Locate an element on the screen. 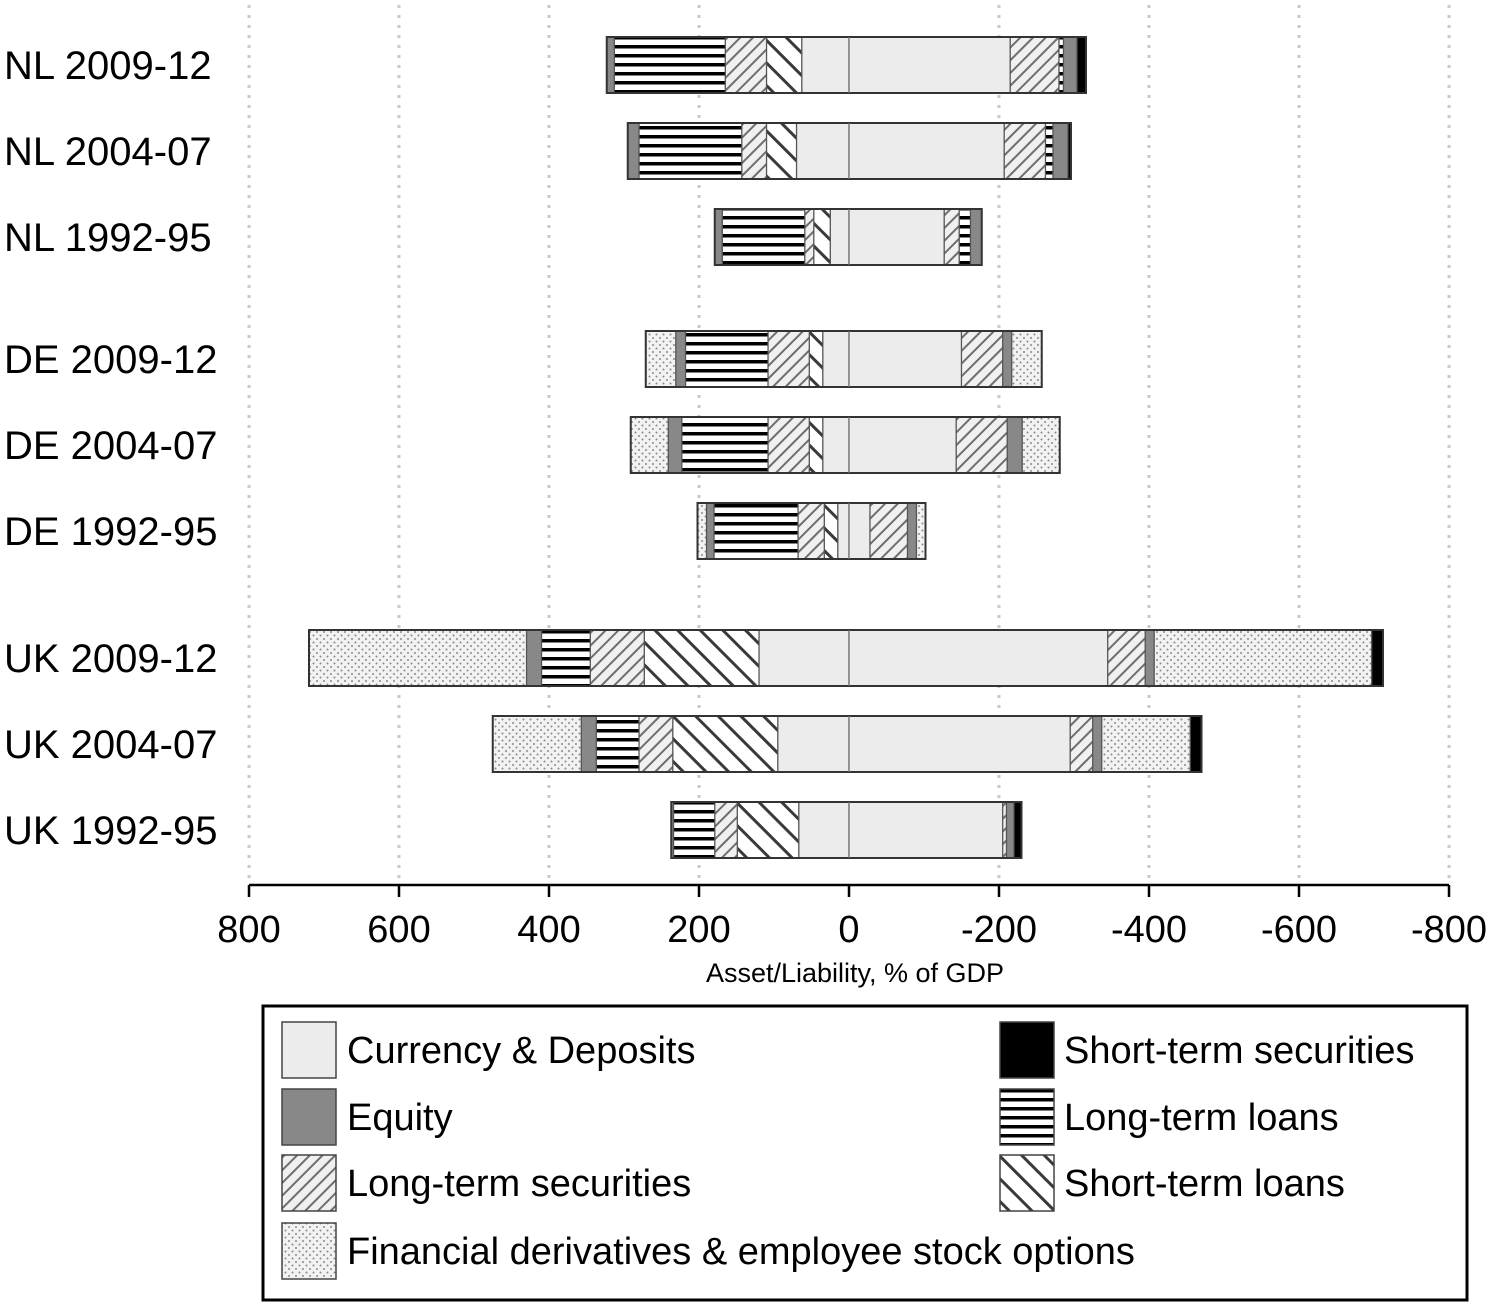 The image size is (1494, 1305). x-tick-label: 200 is located at coordinates (698, 930).